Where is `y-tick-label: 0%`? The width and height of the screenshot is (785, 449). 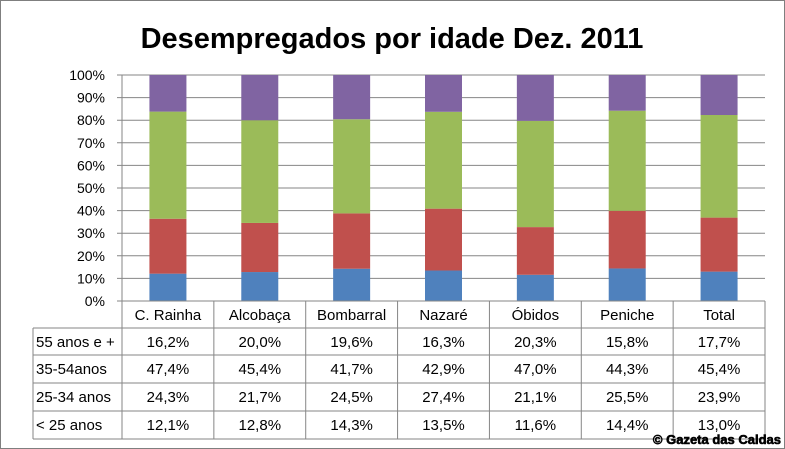
y-tick-label: 0% is located at coordinates (95, 301).